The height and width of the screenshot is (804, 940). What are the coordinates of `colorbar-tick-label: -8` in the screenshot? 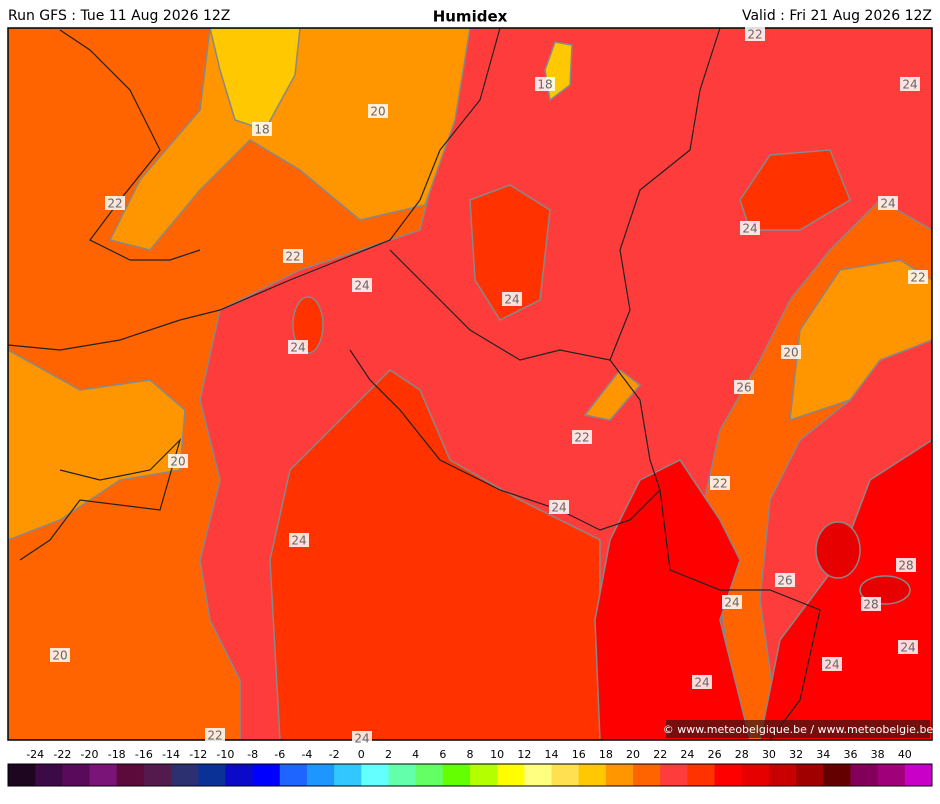 It's located at (252, 754).